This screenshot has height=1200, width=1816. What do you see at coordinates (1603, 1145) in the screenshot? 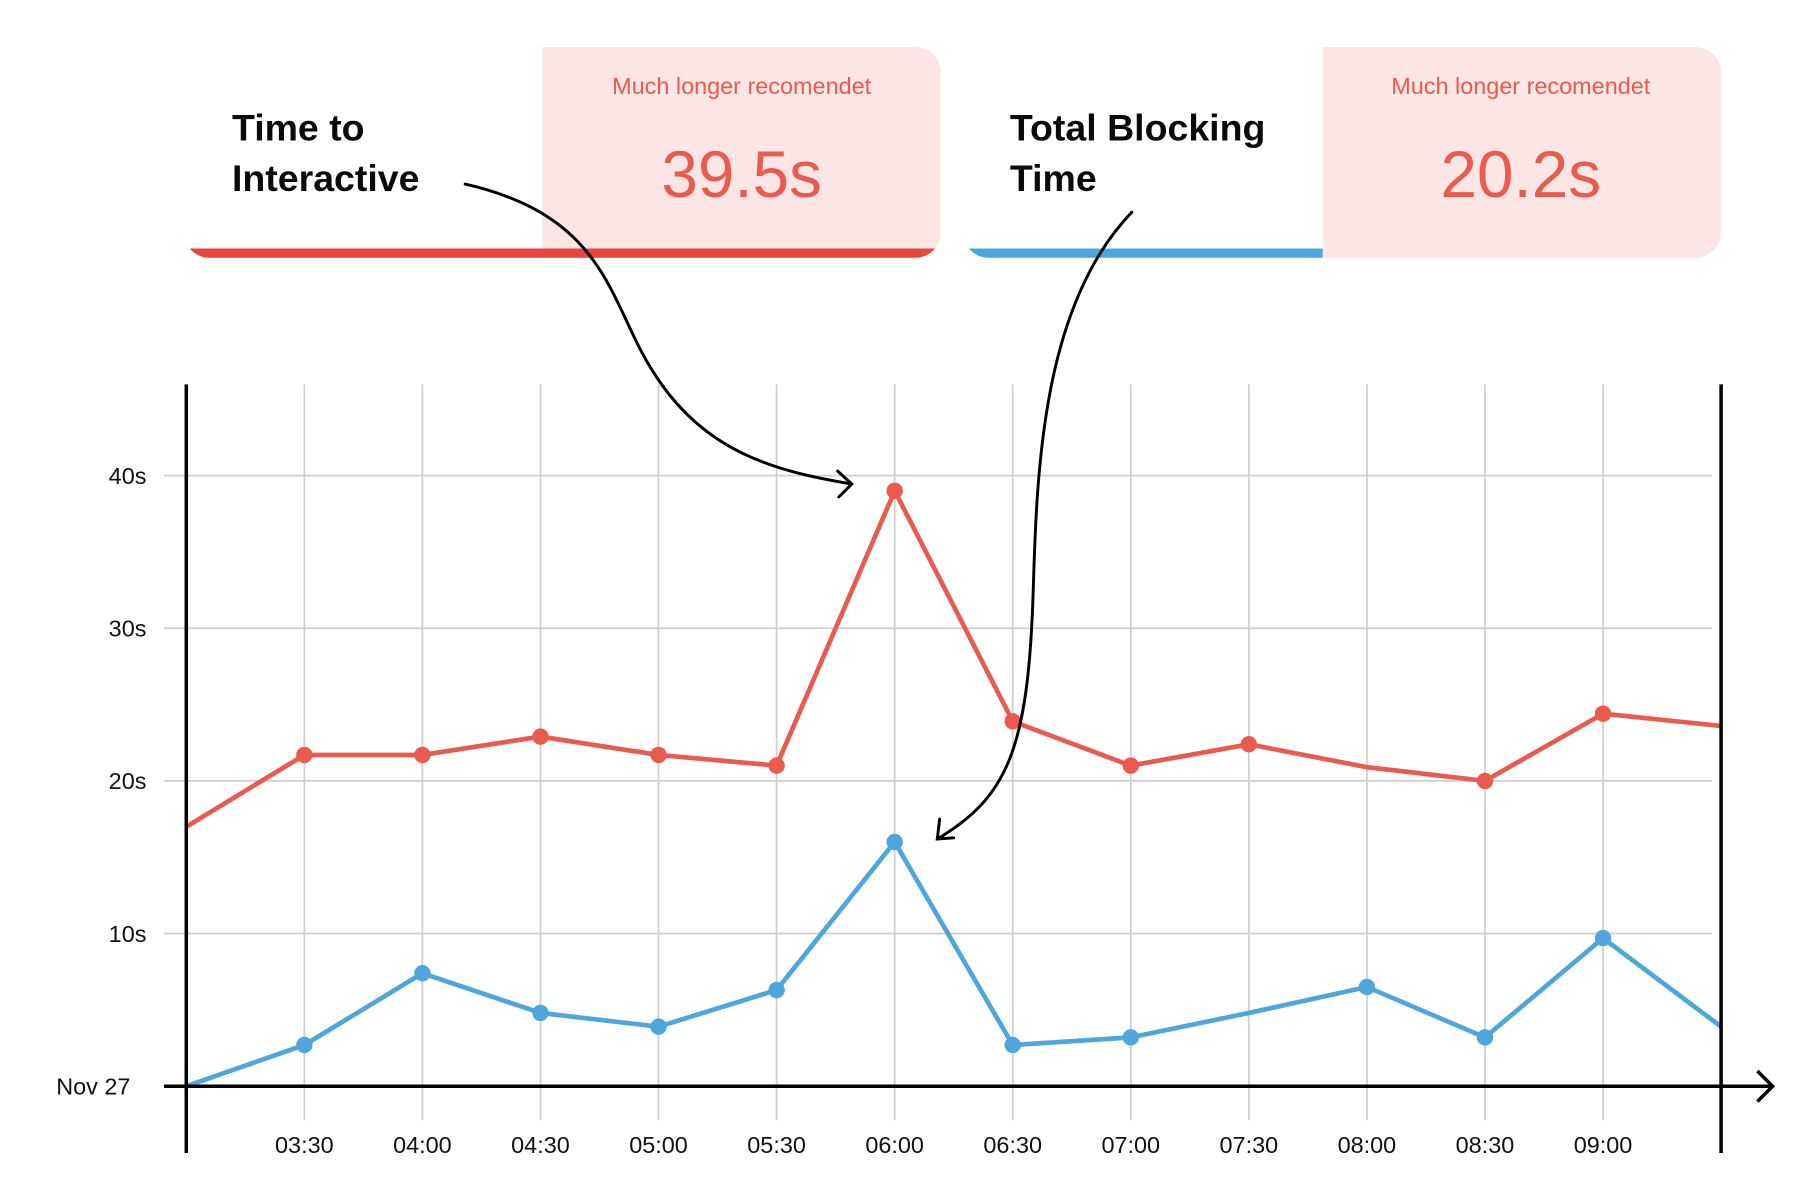
I see `x-tick-label: 09:00` at bounding box center [1603, 1145].